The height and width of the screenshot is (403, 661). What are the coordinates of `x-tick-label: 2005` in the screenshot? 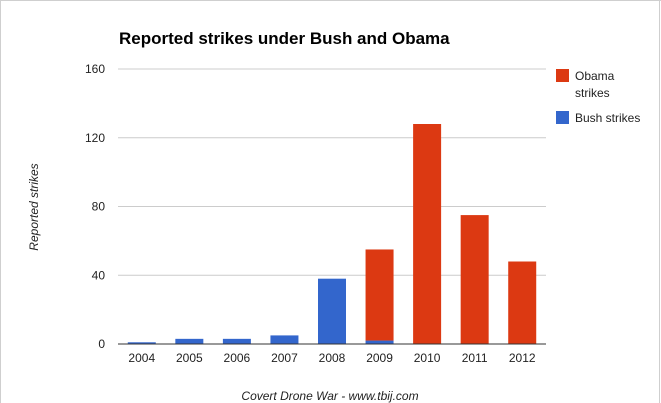 It's located at (189, 358).